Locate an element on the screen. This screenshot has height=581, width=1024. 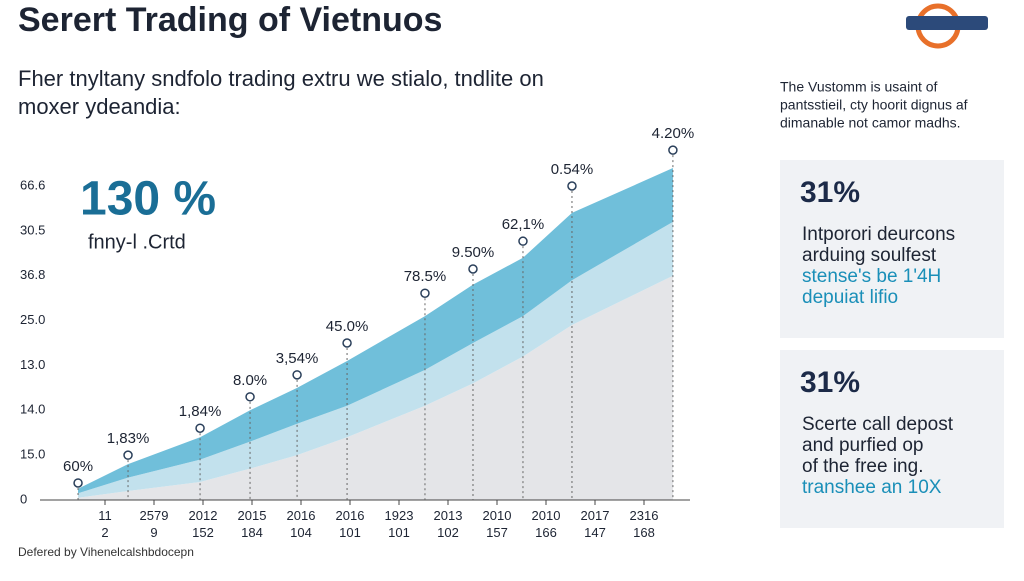
point-label: 62,1% is located at coordinates (523, 224).